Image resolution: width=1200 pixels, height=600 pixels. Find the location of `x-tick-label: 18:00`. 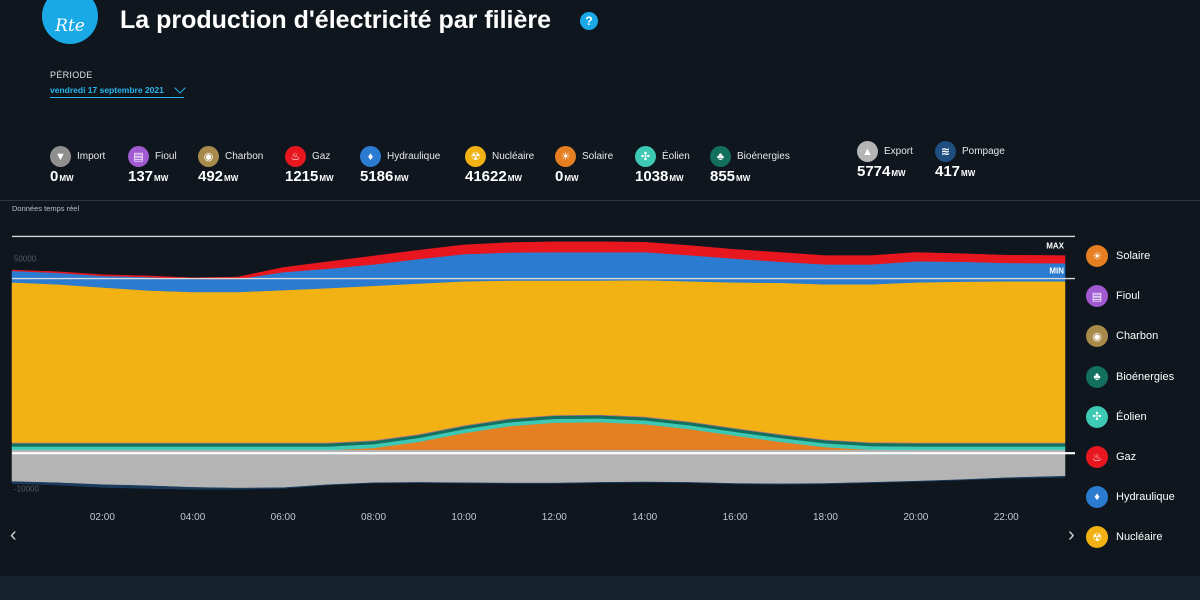

x-tick-label: 18:00 is located at coordinates (825, 517).